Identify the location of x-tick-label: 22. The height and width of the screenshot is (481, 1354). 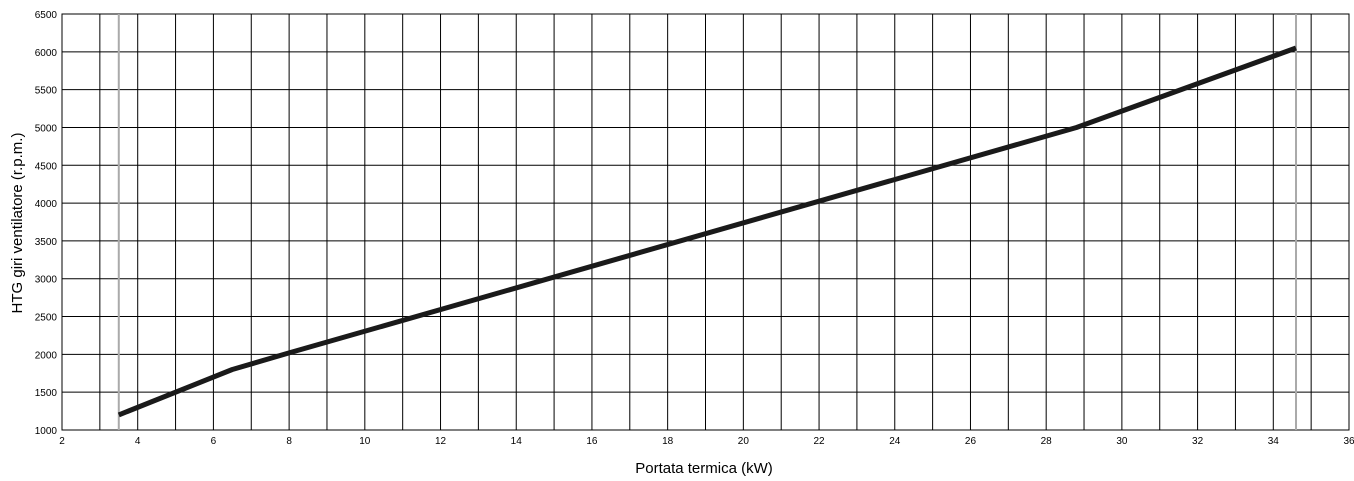
(819, 441).